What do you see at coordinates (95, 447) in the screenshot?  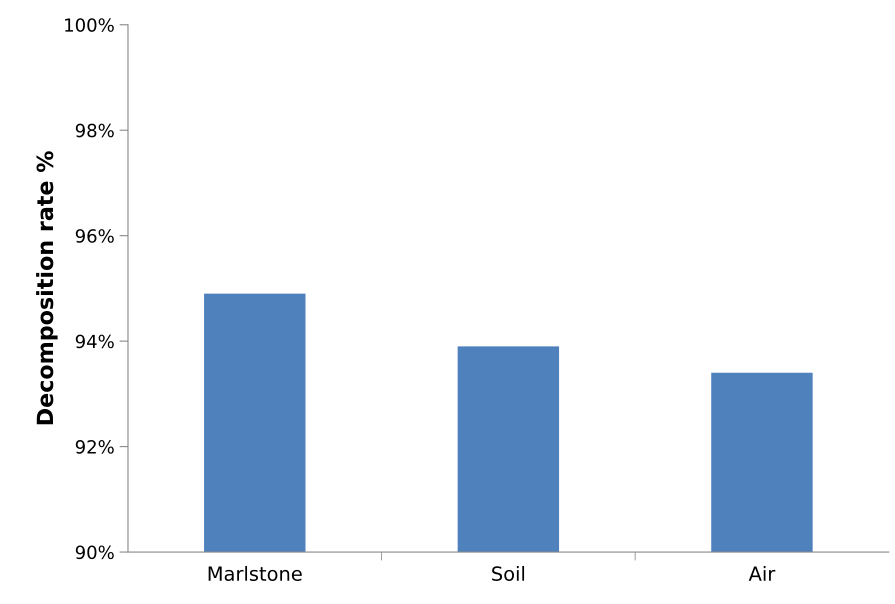 I see `y-tick-label: 92%` at bounding box center [95, 447].